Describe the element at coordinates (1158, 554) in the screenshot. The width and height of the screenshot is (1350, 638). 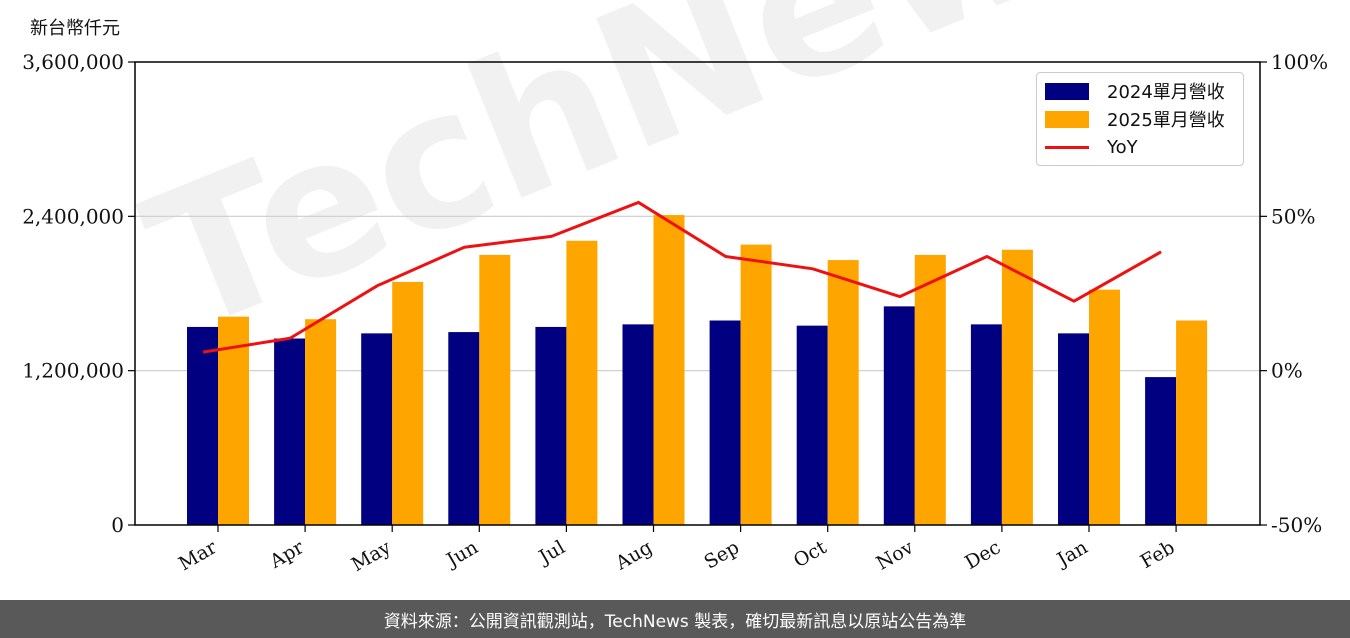
I see `x-tick-label: Feb` at that location.